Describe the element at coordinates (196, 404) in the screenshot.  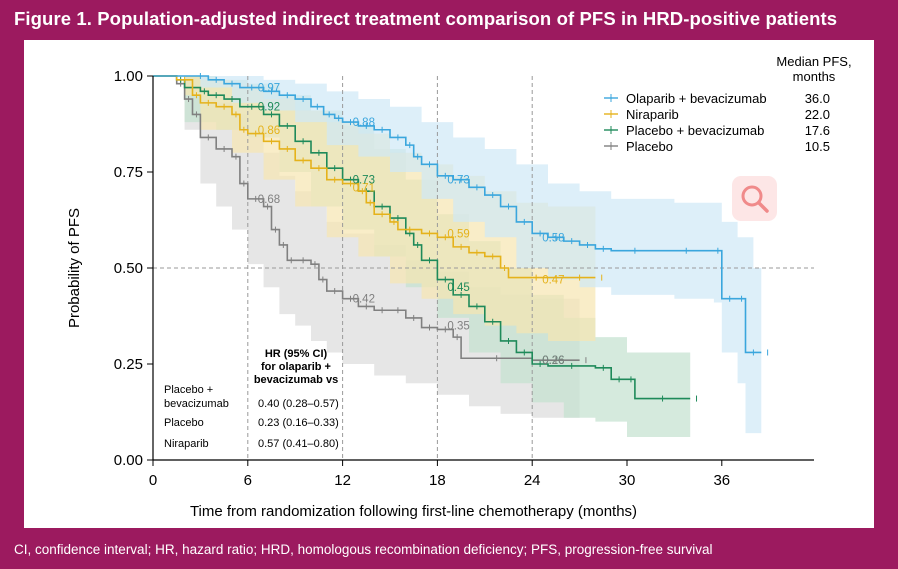
I see `hr-row-label: bevacizumab` at that location.